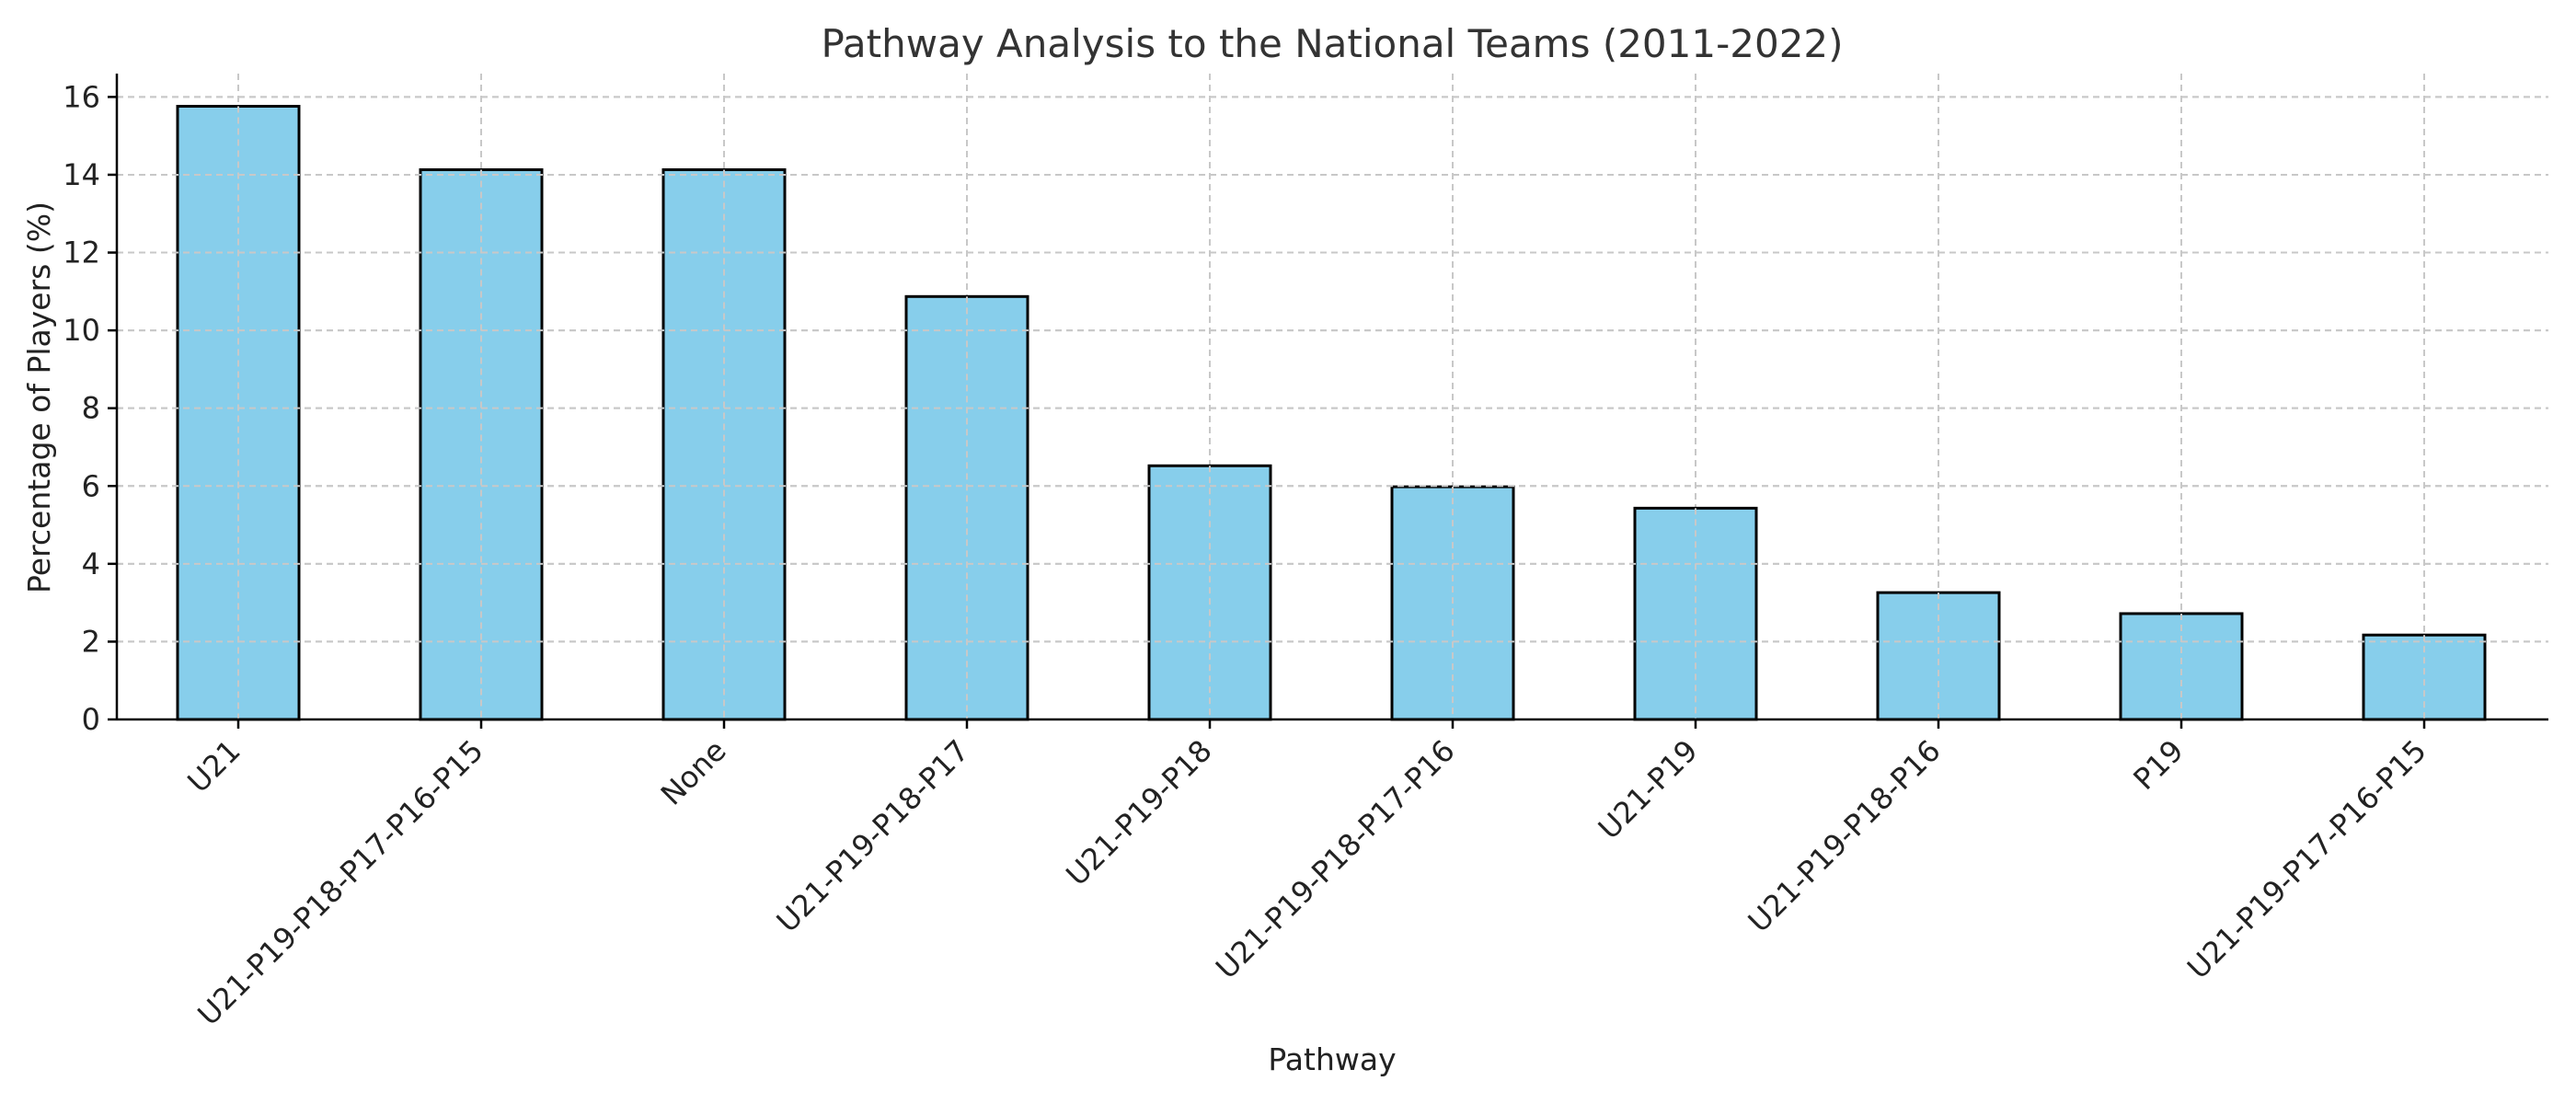 Image resolution: width=2576 pixels, height=1104 pixels. Describe the element at coordinates (91, 563) in the screenshot. I see `y-tick-label: 4` at that location.